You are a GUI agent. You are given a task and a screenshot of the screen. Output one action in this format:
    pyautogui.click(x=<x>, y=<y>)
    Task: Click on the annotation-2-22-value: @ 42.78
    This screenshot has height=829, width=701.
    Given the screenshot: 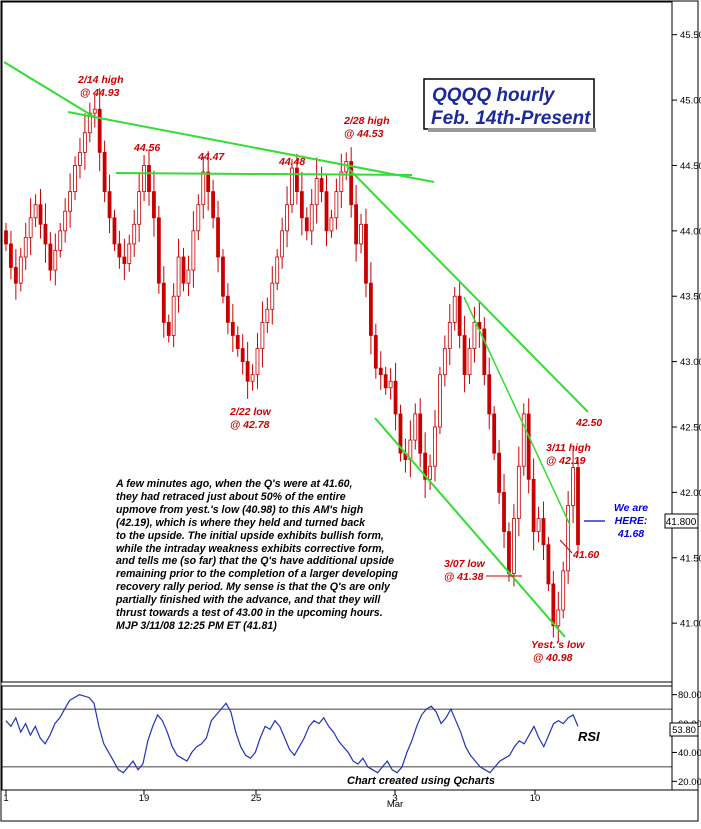 What is the action you would take?
    pyautogui.click(x=250, y=425)
    